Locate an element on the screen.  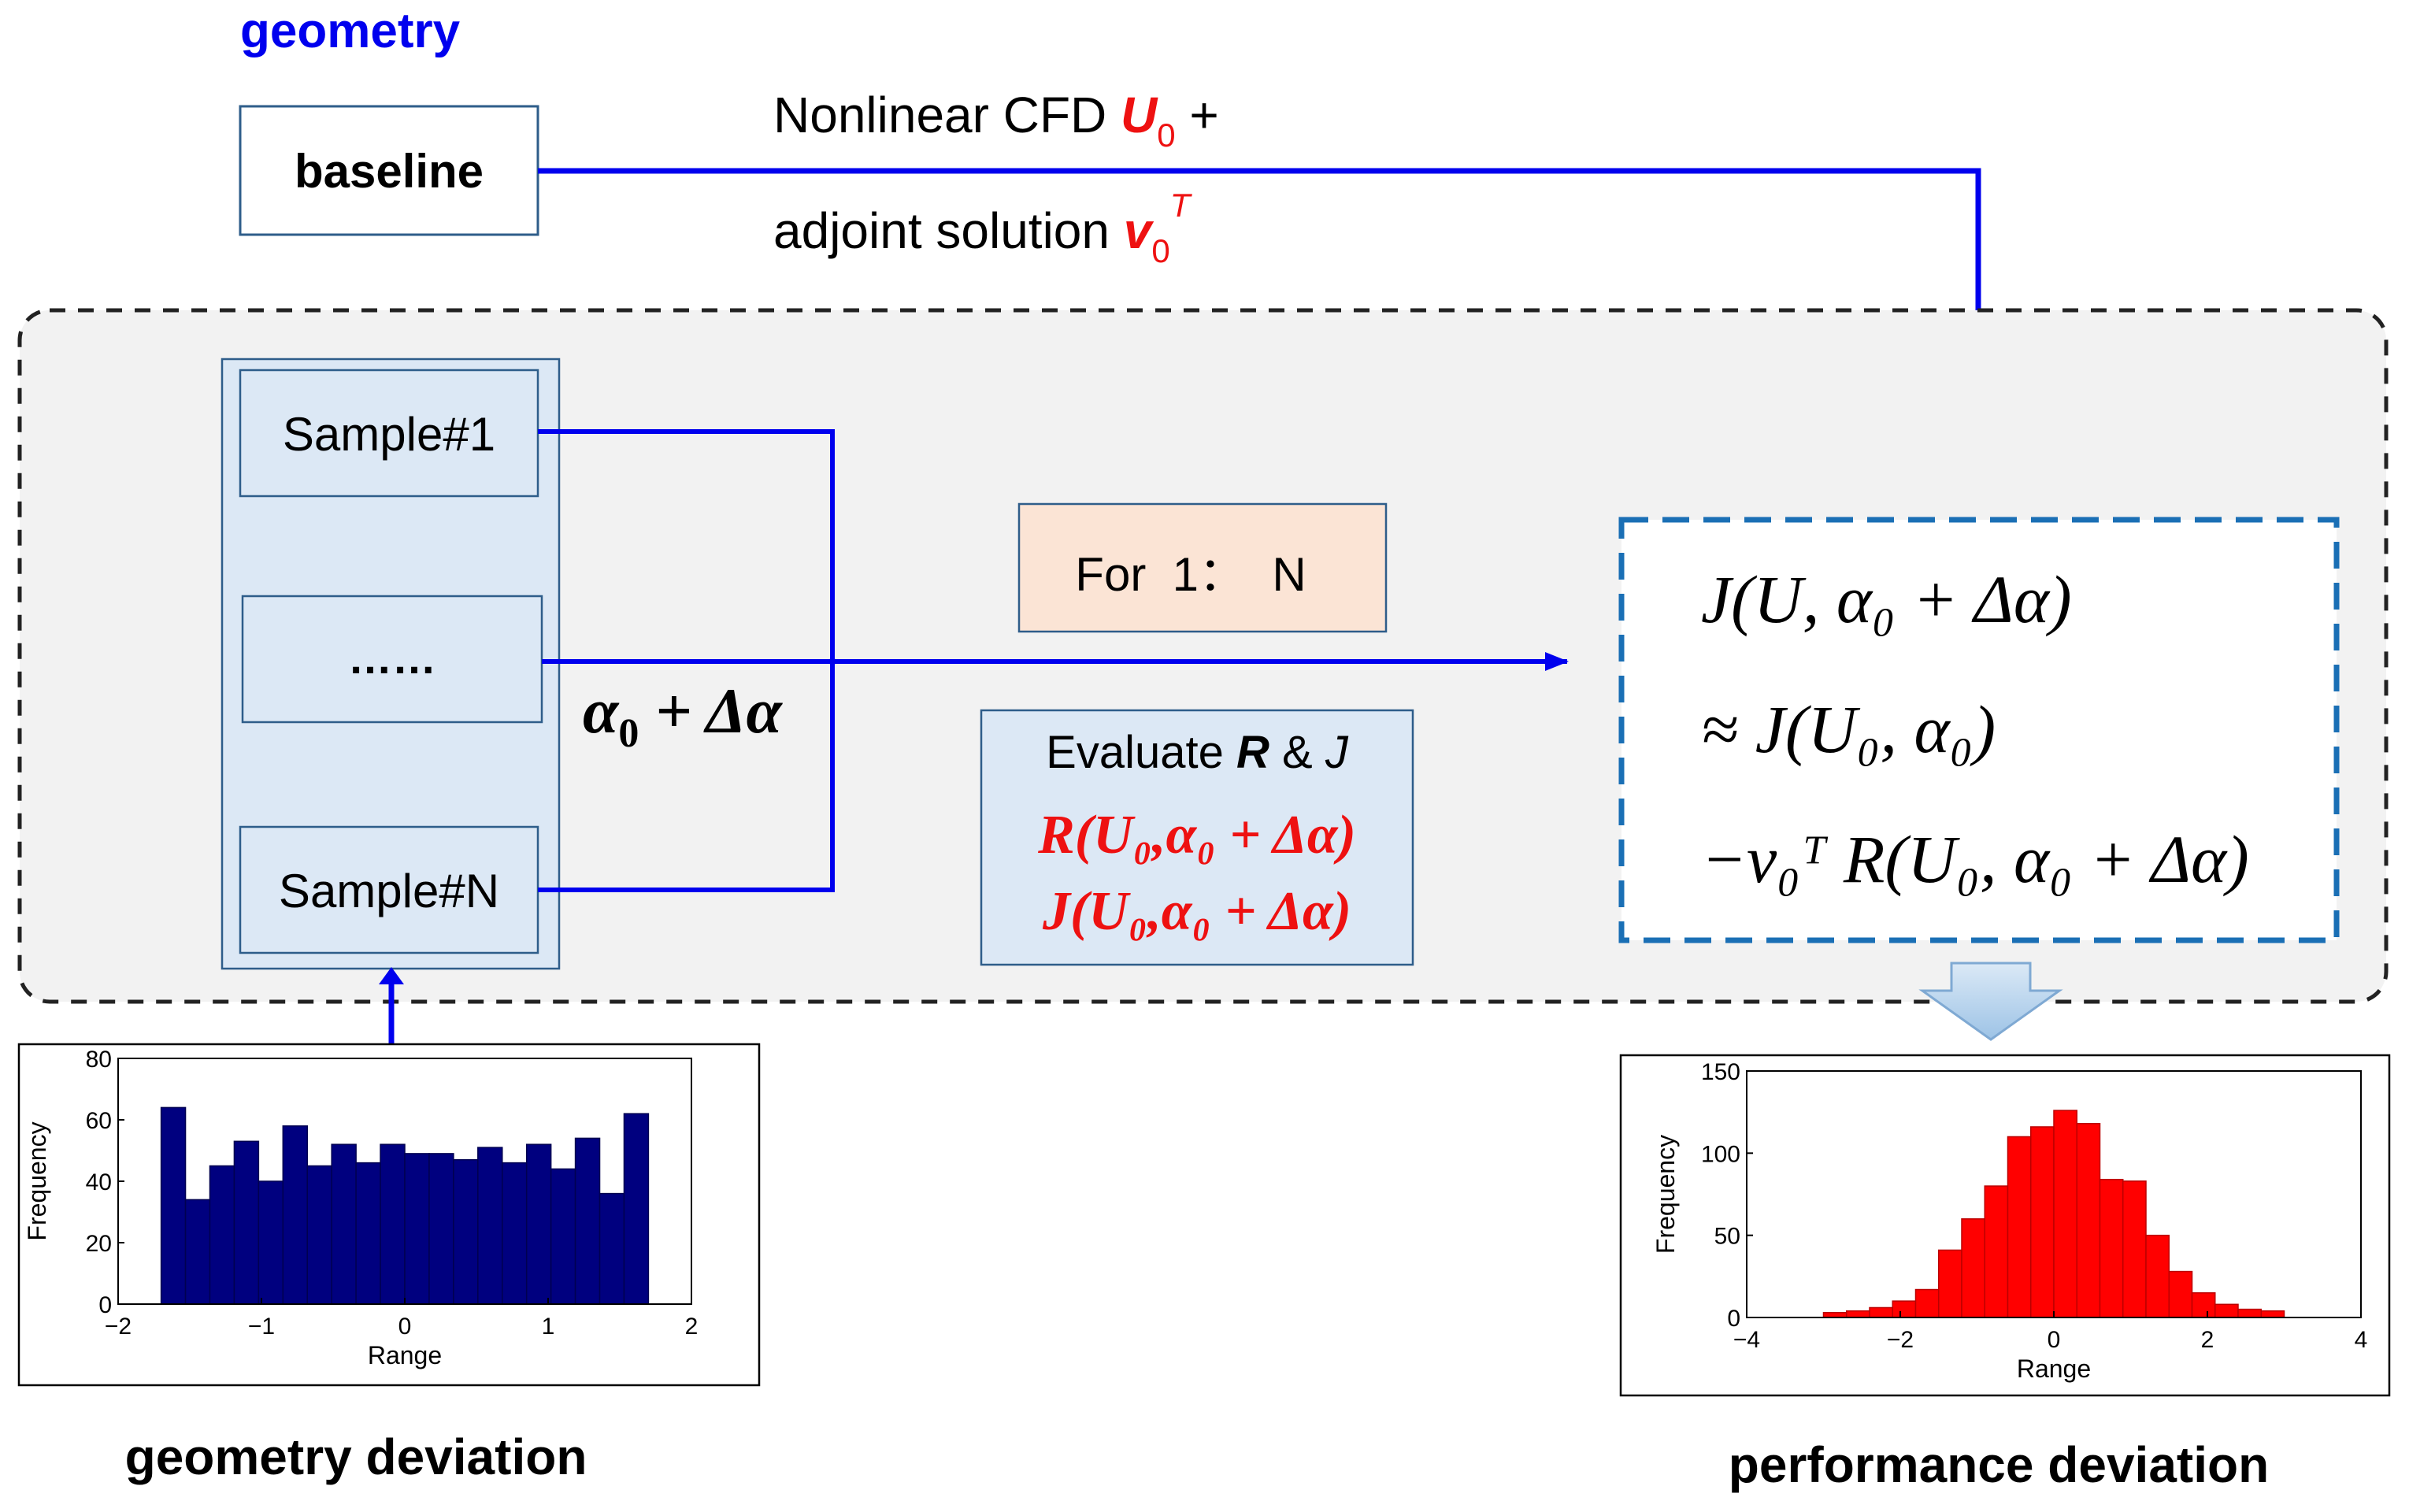
evaluate-title: Evaluate R & J is located at coordinates (1197, 752).